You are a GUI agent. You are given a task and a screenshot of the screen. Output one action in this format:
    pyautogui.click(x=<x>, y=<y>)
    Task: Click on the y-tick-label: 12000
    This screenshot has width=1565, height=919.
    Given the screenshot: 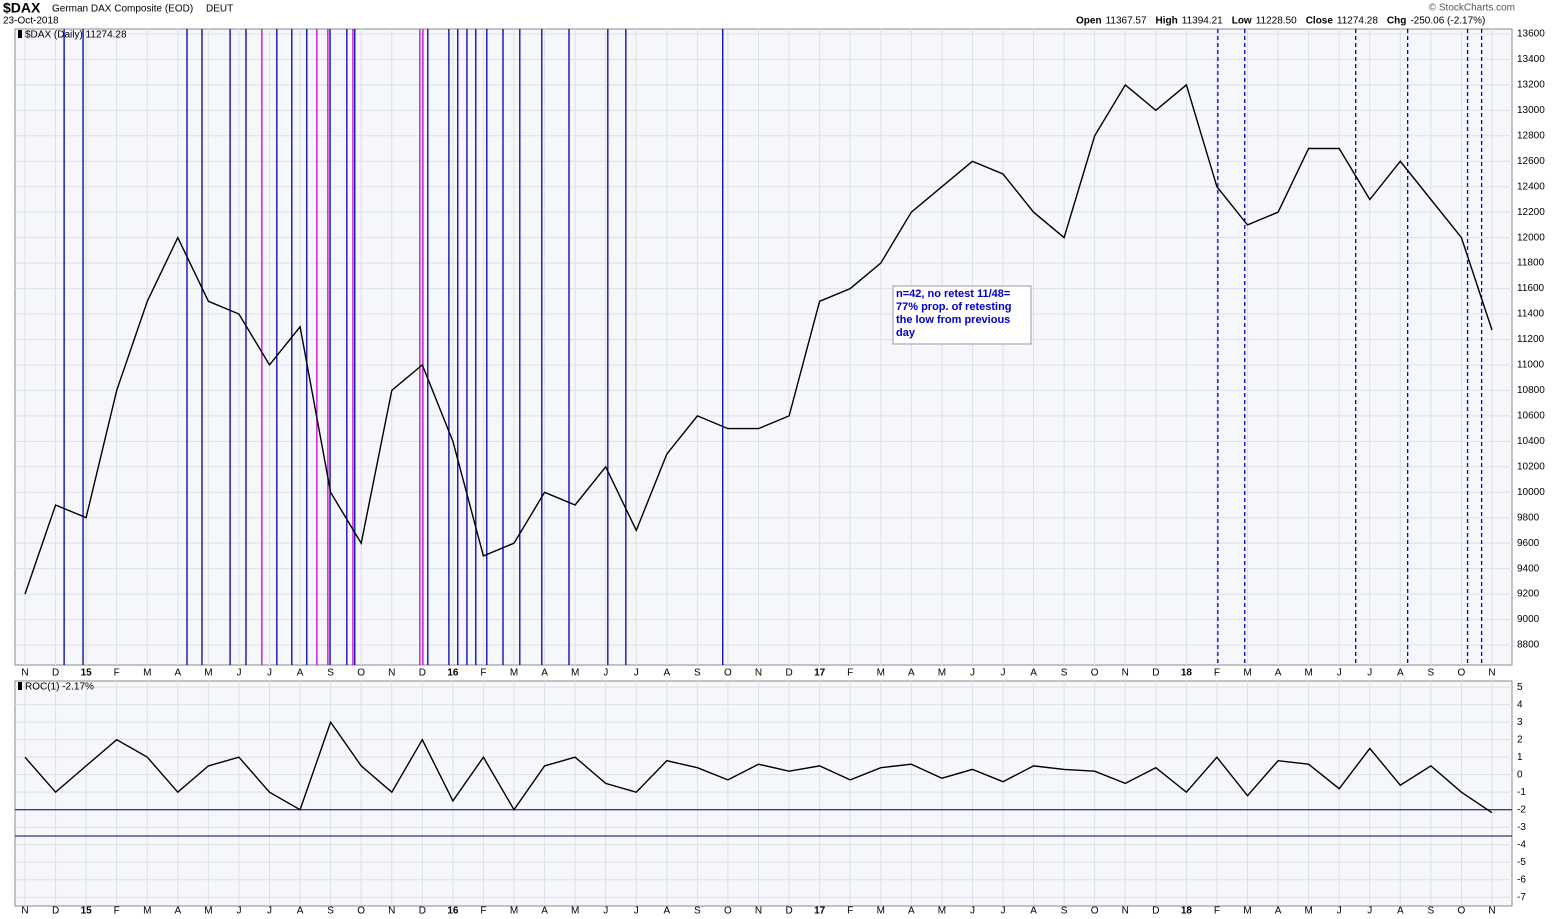 What is the action you would take?
    pyautogui.click(x=1531, y=237)
    